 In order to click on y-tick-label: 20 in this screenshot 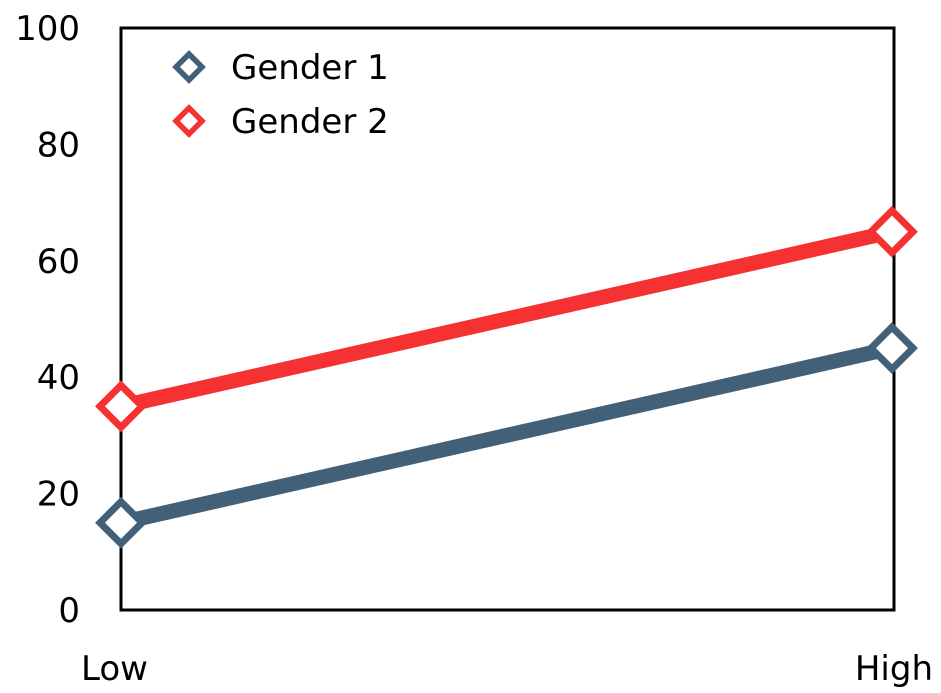, I will do `click(58, 495)`.